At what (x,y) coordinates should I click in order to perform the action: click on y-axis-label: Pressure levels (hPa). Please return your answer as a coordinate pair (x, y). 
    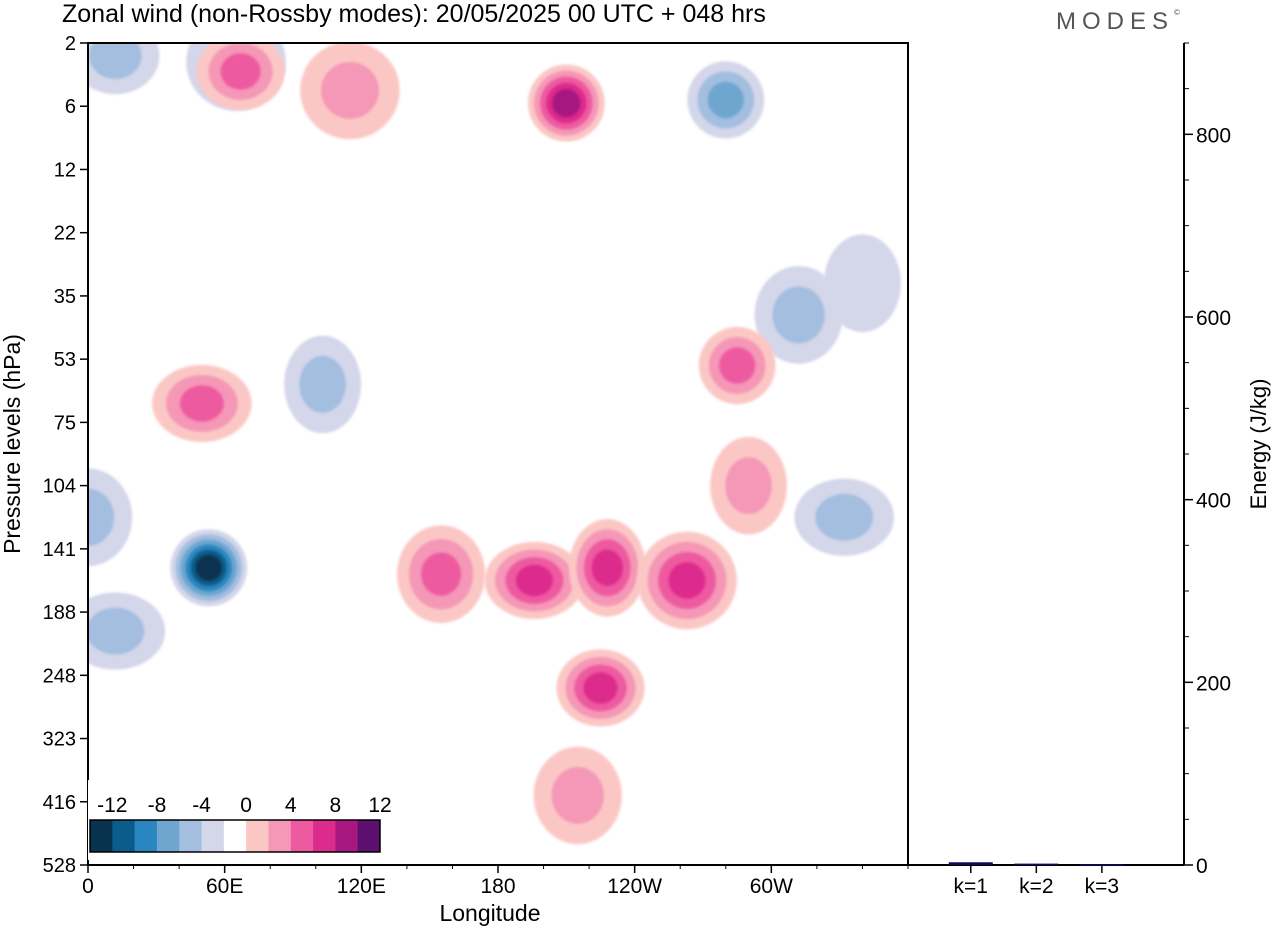
    Looking at the image, I should click on (12, 444).